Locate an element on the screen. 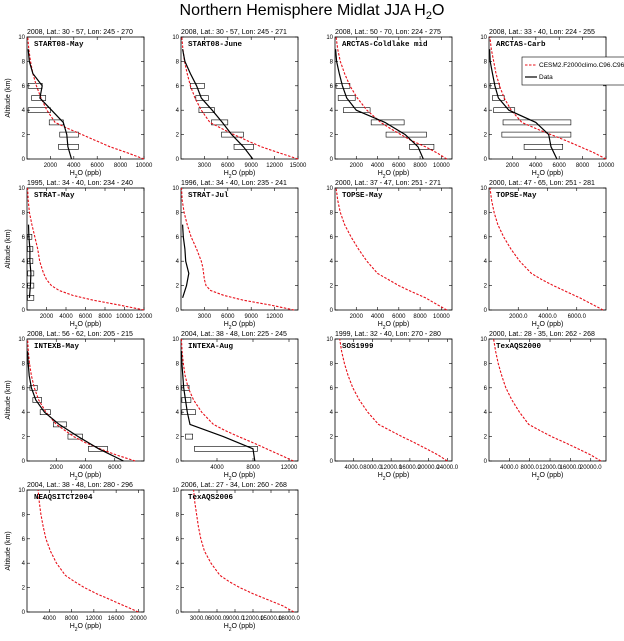  subplot-name: TexAQS2000 is located at coordinates (519, 347).